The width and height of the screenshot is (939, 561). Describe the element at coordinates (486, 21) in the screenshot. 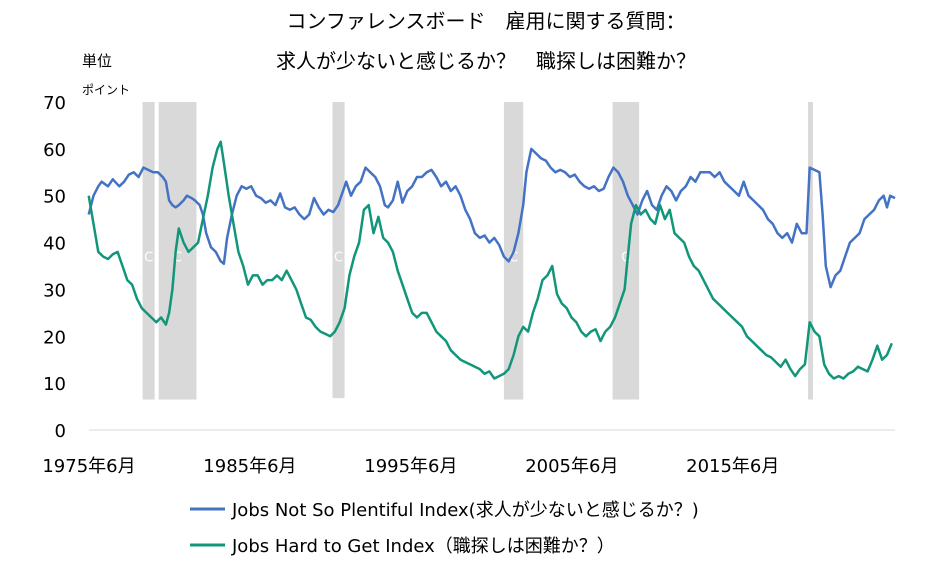

I see `chart-title-line1: コンファレンスボード 雇用に関する質問：` at that location.